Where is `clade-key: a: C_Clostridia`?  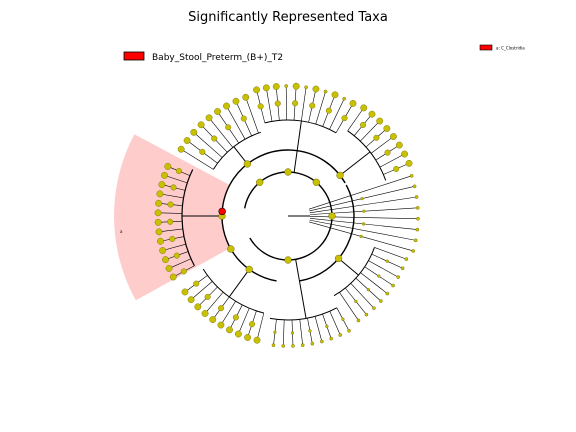 clade-key: a: C_Clostridia is located at coordinates (502, 47).